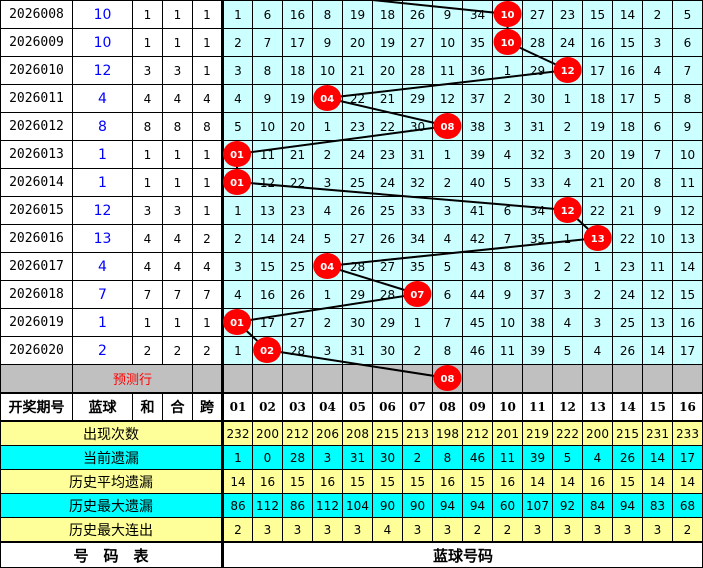  I want to click on stat-value: 83, so click(657, 505).